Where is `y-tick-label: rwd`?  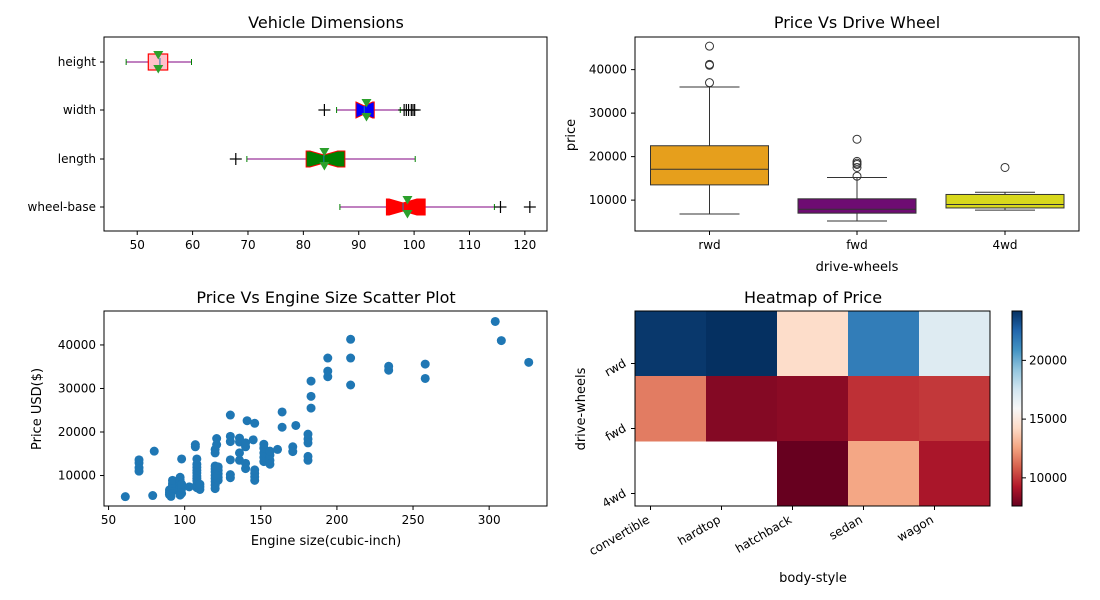 y-tick-label: rwd is located at coordinates (615, 367).